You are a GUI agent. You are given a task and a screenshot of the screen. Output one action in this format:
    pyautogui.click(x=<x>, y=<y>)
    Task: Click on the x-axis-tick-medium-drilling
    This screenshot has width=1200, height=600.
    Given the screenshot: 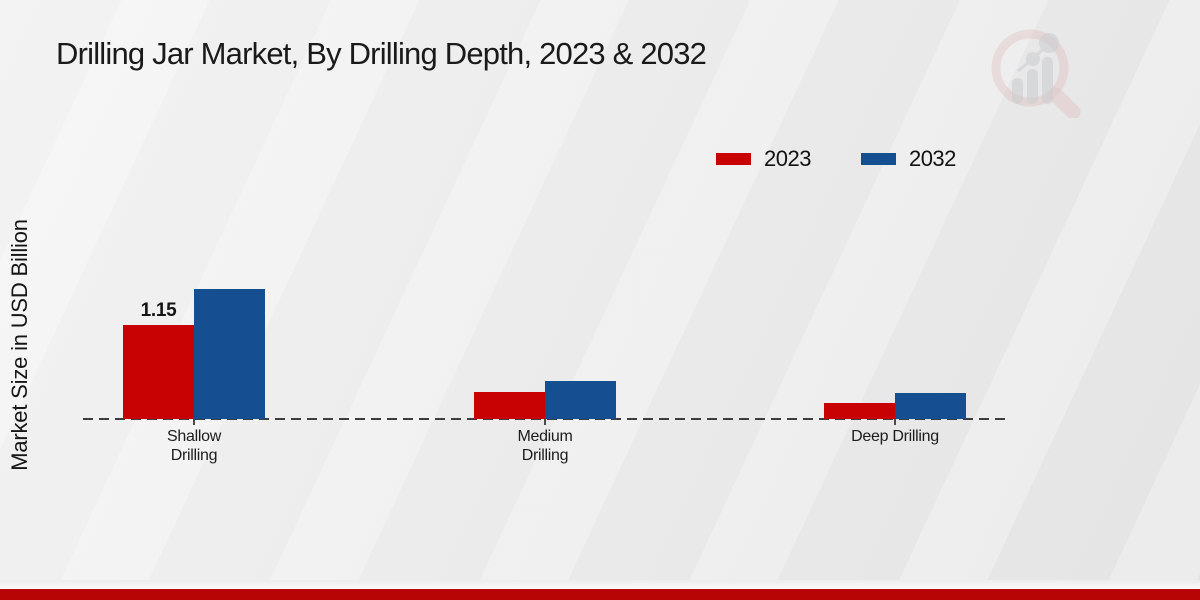 What is the action you would take?
    pyautogui.click(x=545, y=422)
    